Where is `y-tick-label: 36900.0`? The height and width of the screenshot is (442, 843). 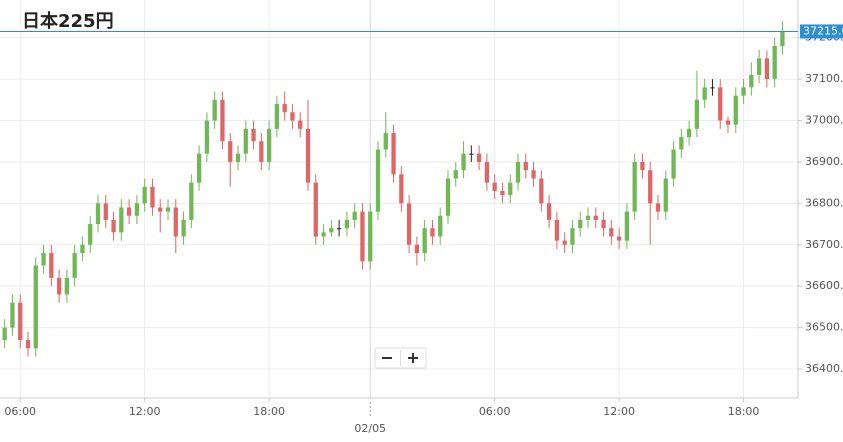
y-tick-label: 36900.0 is located at coordinates (824, 161).